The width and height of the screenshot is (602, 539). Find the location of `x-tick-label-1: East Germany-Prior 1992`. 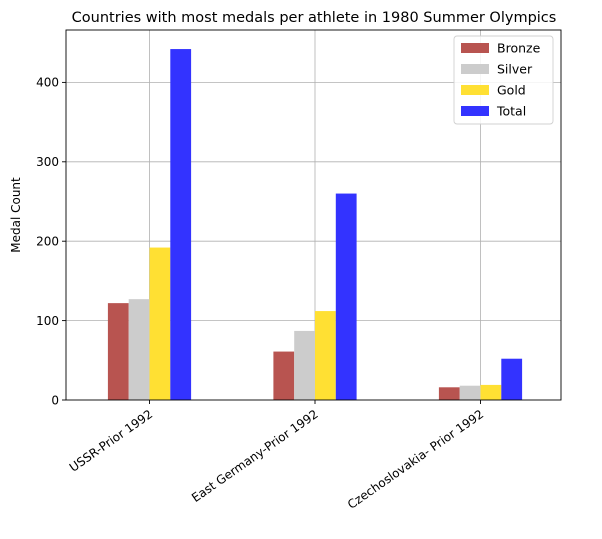

x-tick-label-1: East Germany-Prior 1992 is located at coordinates (255, 456).